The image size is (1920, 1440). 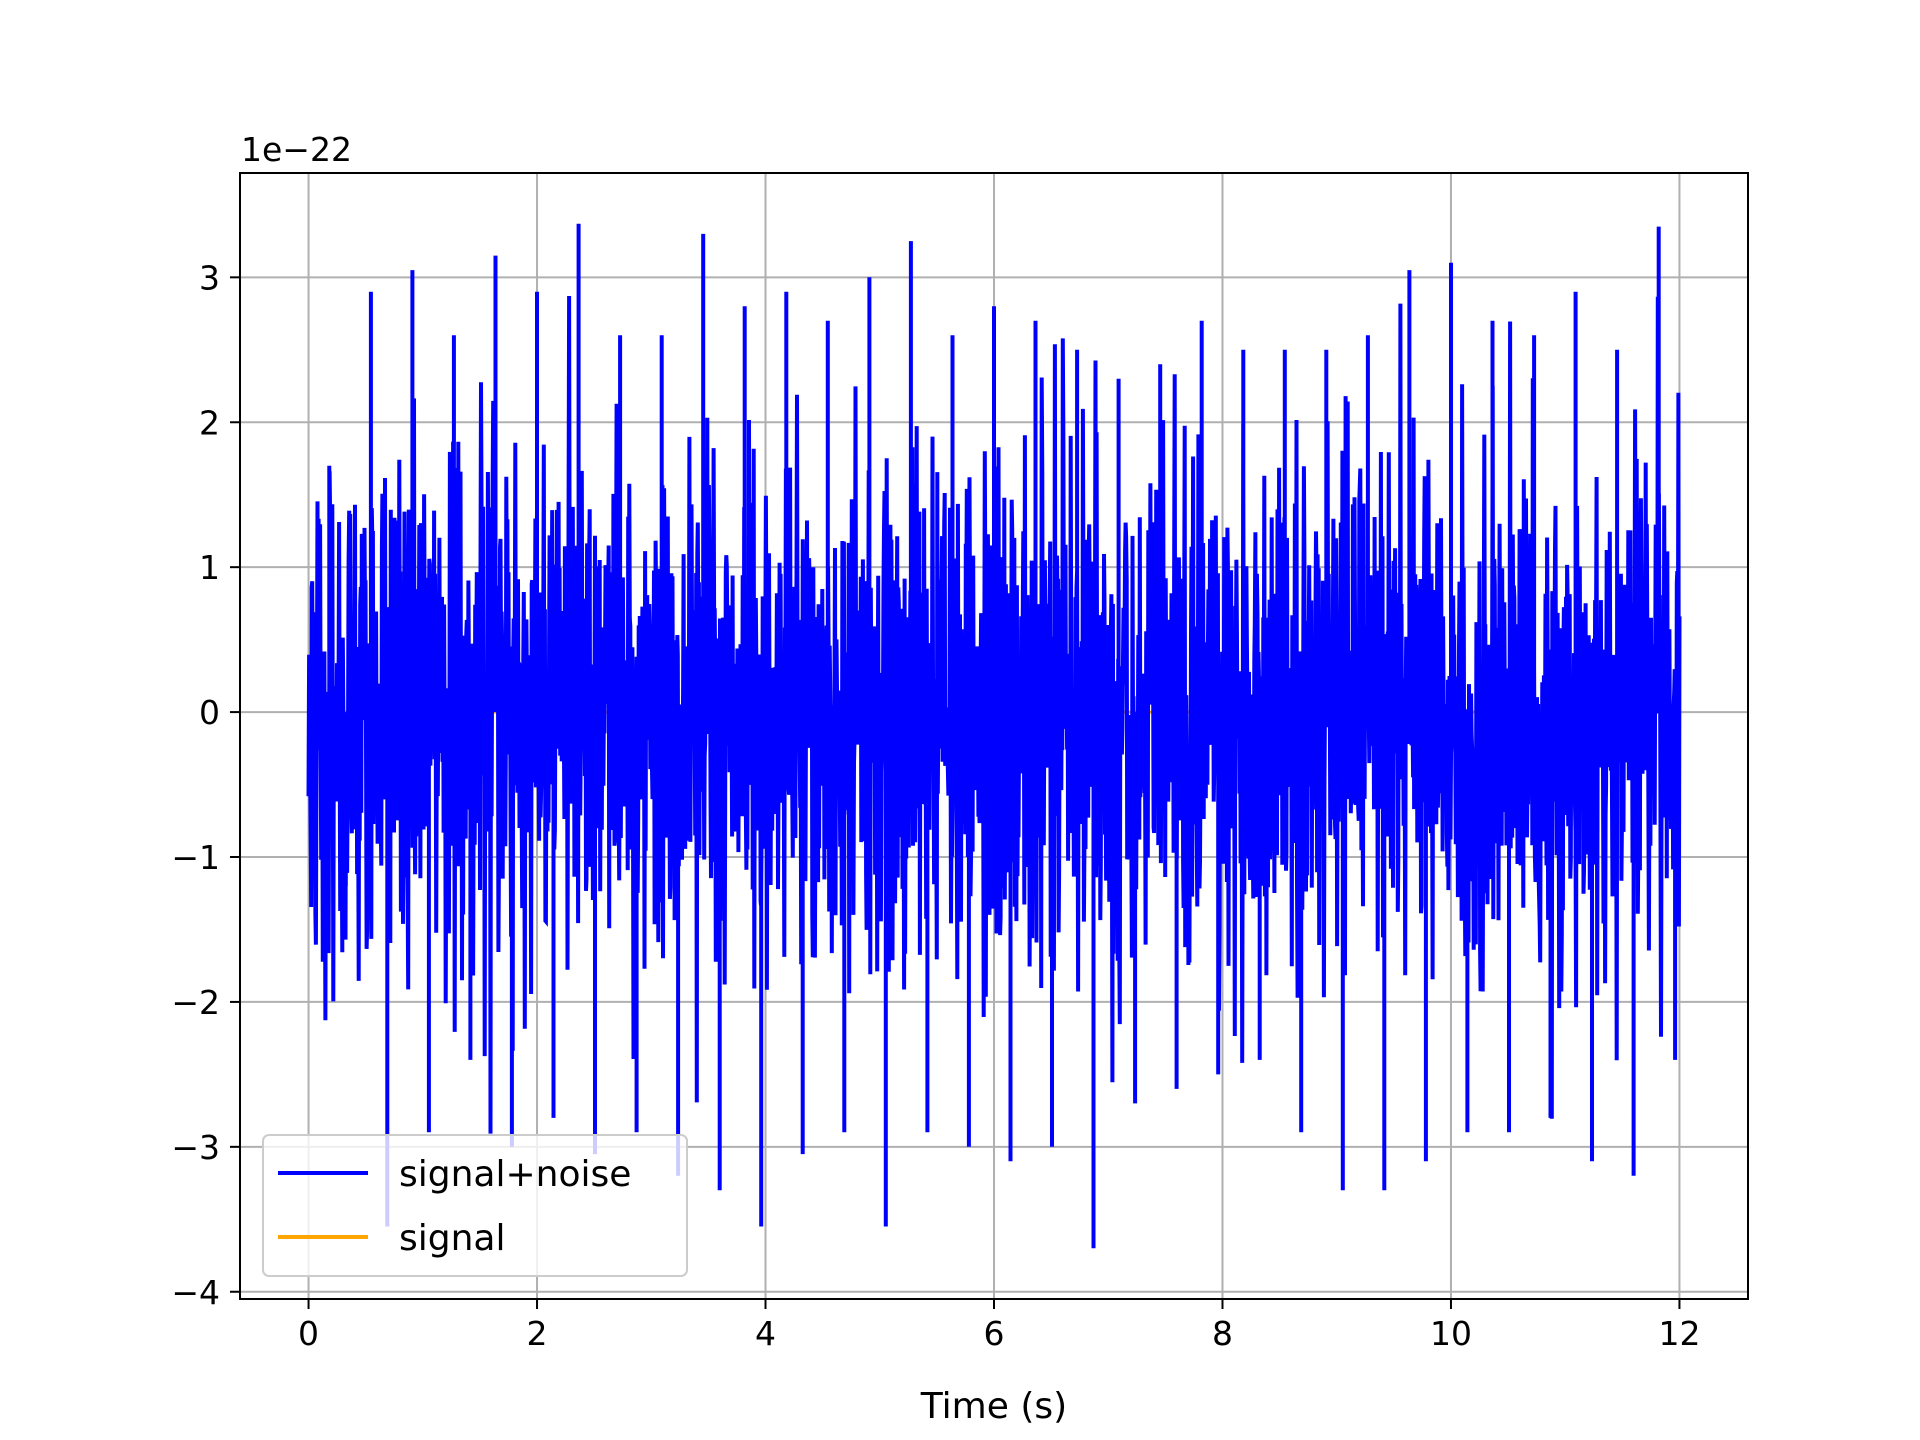 I want to click on x-tick-label: 2, so click(x=537, y=1333).